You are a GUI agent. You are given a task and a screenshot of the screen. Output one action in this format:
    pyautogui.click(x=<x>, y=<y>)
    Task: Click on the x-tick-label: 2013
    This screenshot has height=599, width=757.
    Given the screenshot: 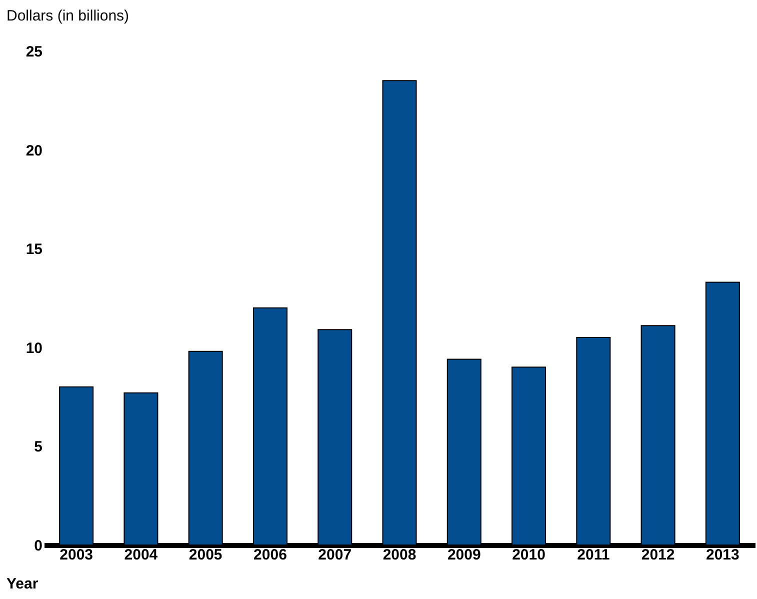 What is the action you would take?
    pyautogui.click(x=723, y=555)
    